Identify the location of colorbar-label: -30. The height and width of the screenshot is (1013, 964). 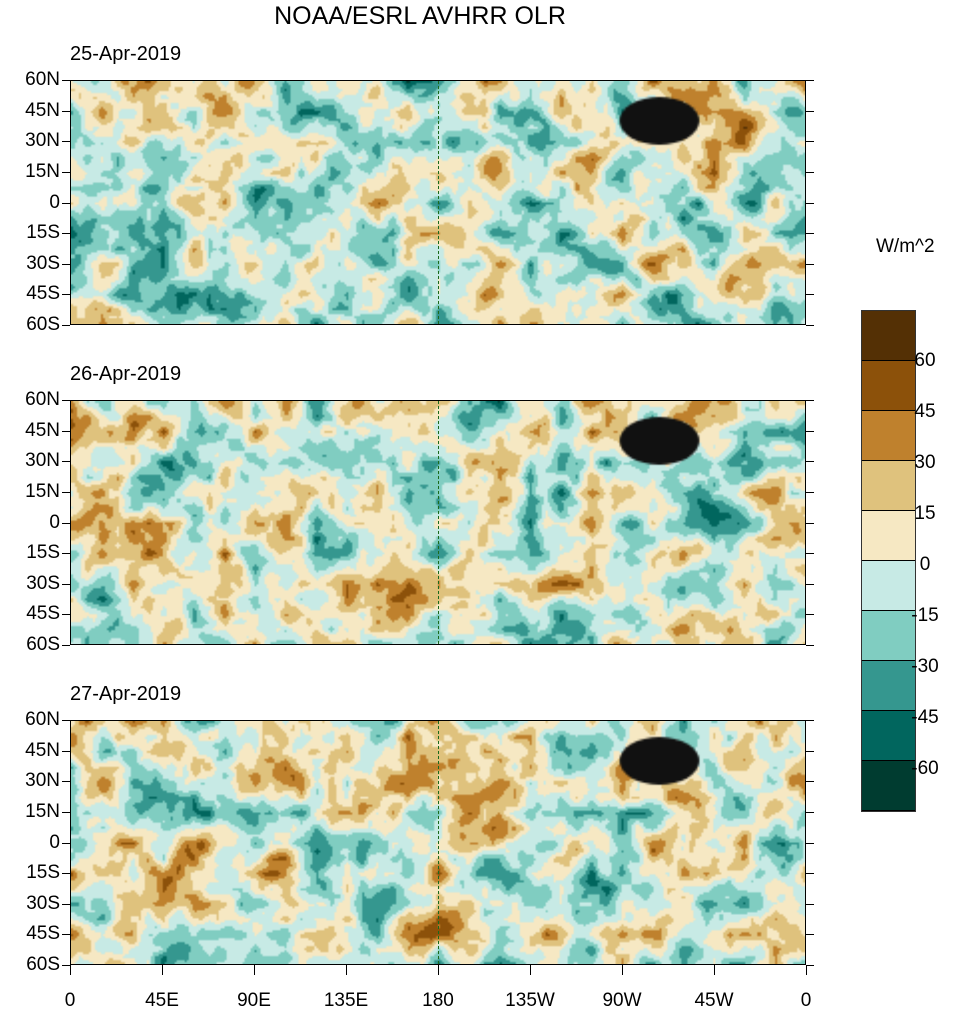
(925, 666).